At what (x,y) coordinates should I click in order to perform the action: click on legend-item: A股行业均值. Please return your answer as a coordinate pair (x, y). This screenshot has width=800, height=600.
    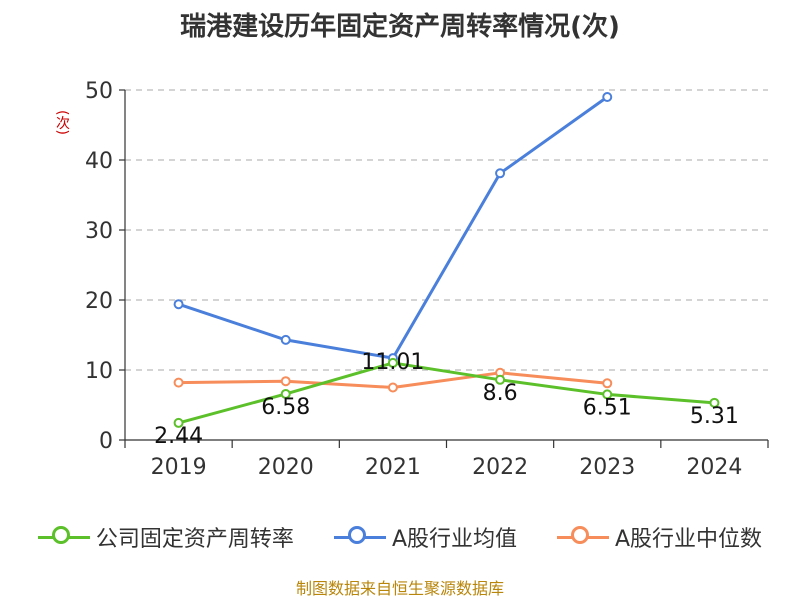
    Looking at the image, I should click on (425, 537).